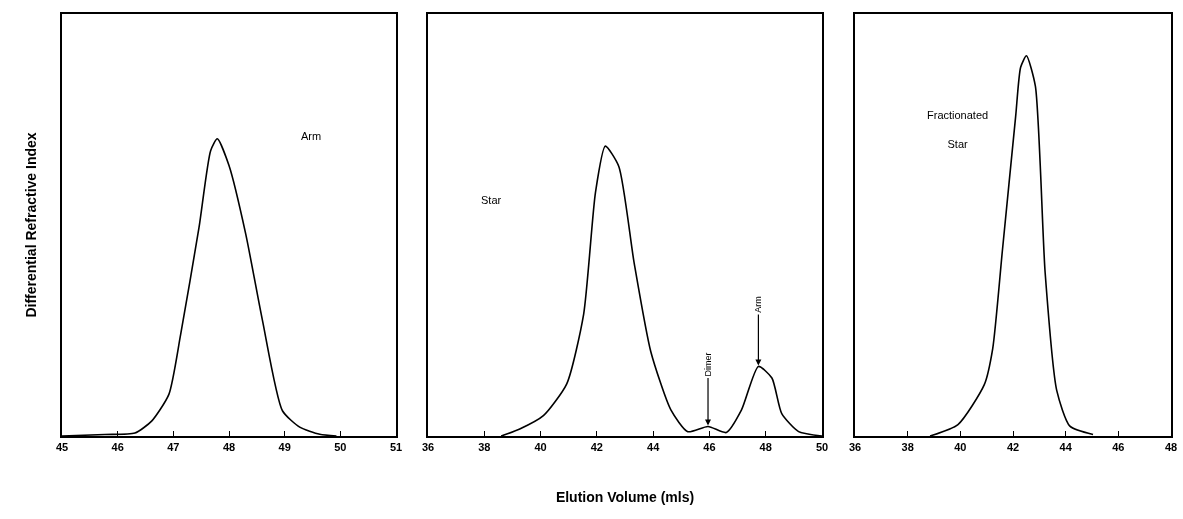 The image size is (1183, 519). What do you see at coordinates (491, 200) in the screenshot?
I see `text: Star` at bounding box center [491, 200].